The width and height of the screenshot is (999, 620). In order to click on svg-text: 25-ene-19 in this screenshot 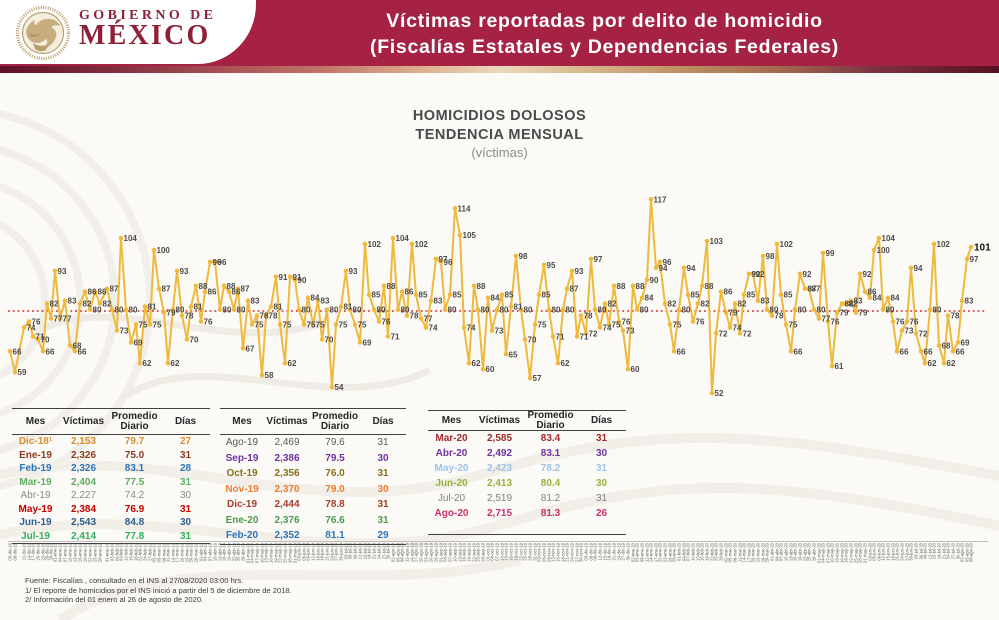, I will do `click(95, 552)`.